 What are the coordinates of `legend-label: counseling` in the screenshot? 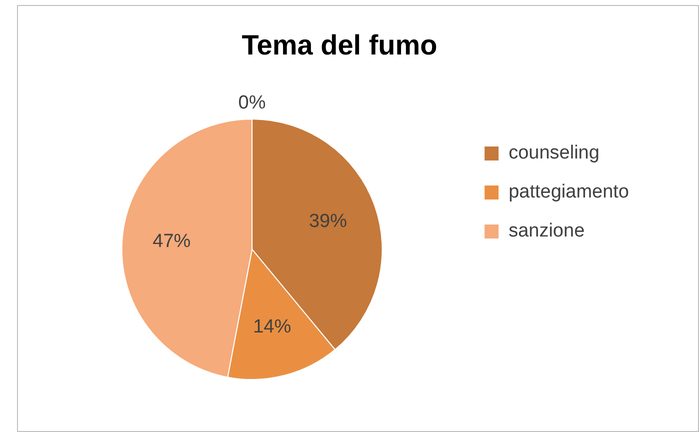 It's located at (554, 153).